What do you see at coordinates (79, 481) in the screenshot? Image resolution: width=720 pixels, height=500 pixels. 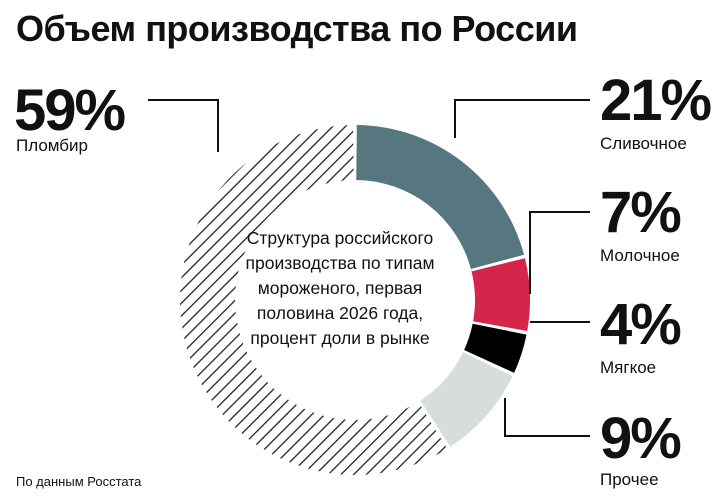 I see `source-note: По данным Росстата` at bounding box center [79, 481].